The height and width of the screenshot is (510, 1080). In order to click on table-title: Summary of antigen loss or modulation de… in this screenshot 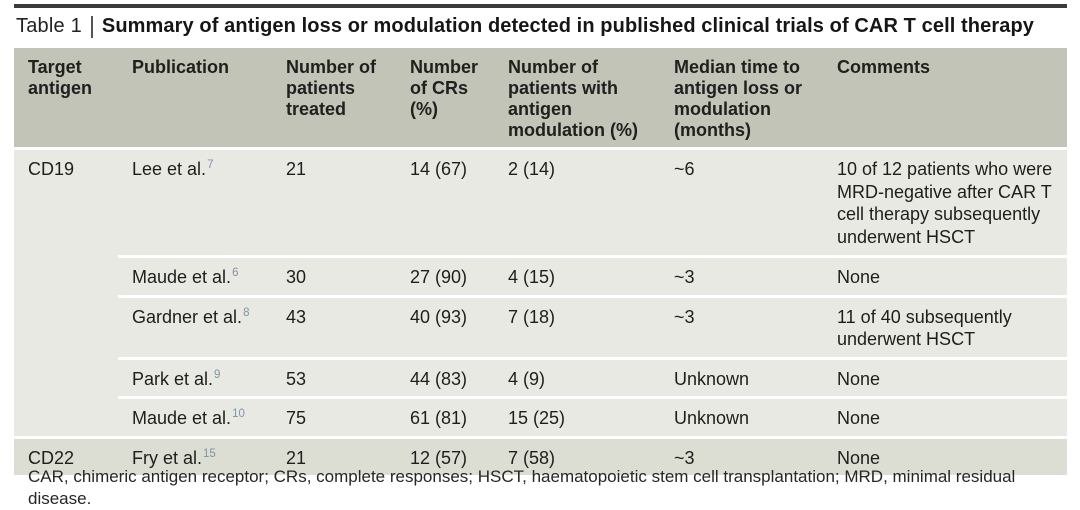, I will do `click(567, 26)`.